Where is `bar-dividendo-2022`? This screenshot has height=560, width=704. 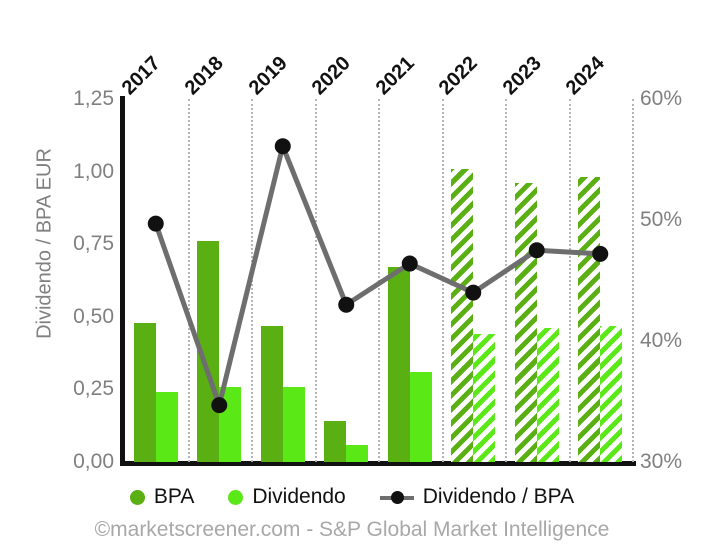
bar-dividendo-2022 is located at coordinates (484, 398).